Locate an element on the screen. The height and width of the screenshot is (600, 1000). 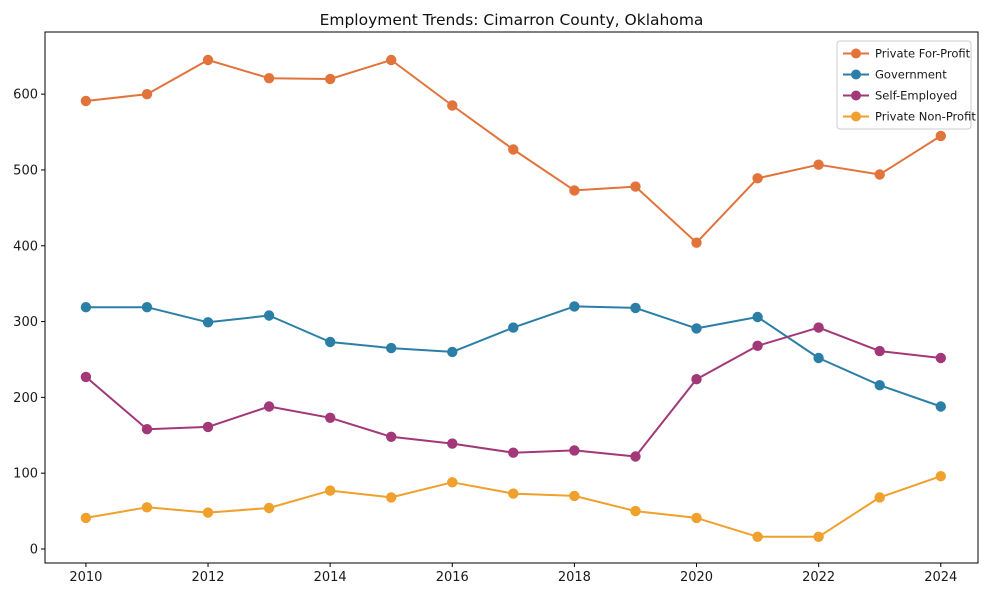
legend-label: Private For-Profit is located at coordinates (923, 54).